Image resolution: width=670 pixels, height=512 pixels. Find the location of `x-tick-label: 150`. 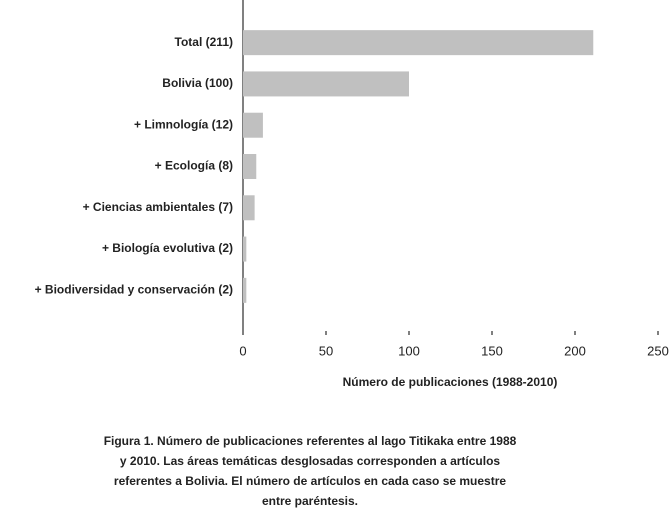

x-tick-label: 150 is located at coordinates (492, 350).